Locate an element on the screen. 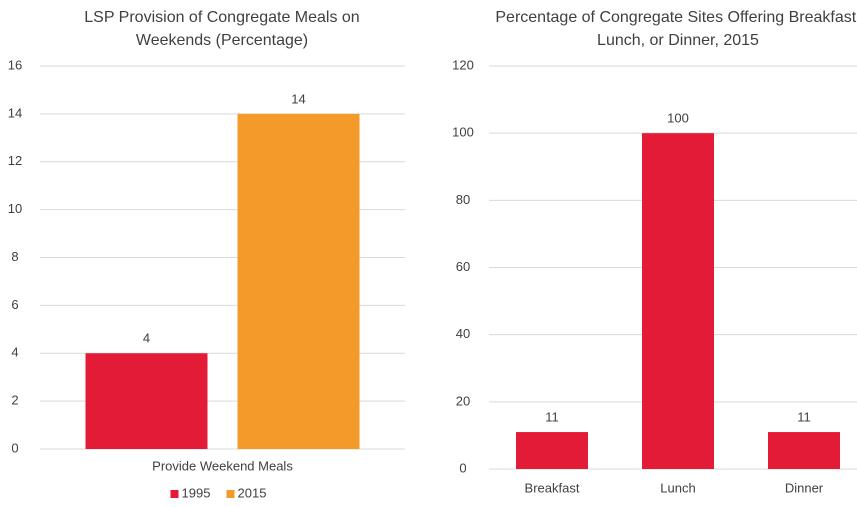 The image size is (857, 507). data-label: 4 is located at coordinates (146, 338).